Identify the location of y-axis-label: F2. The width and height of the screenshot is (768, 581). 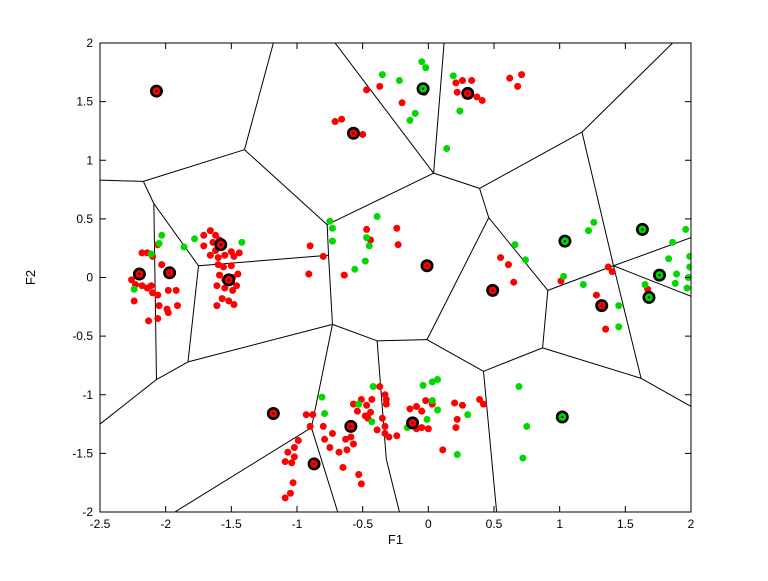
(30, 277).